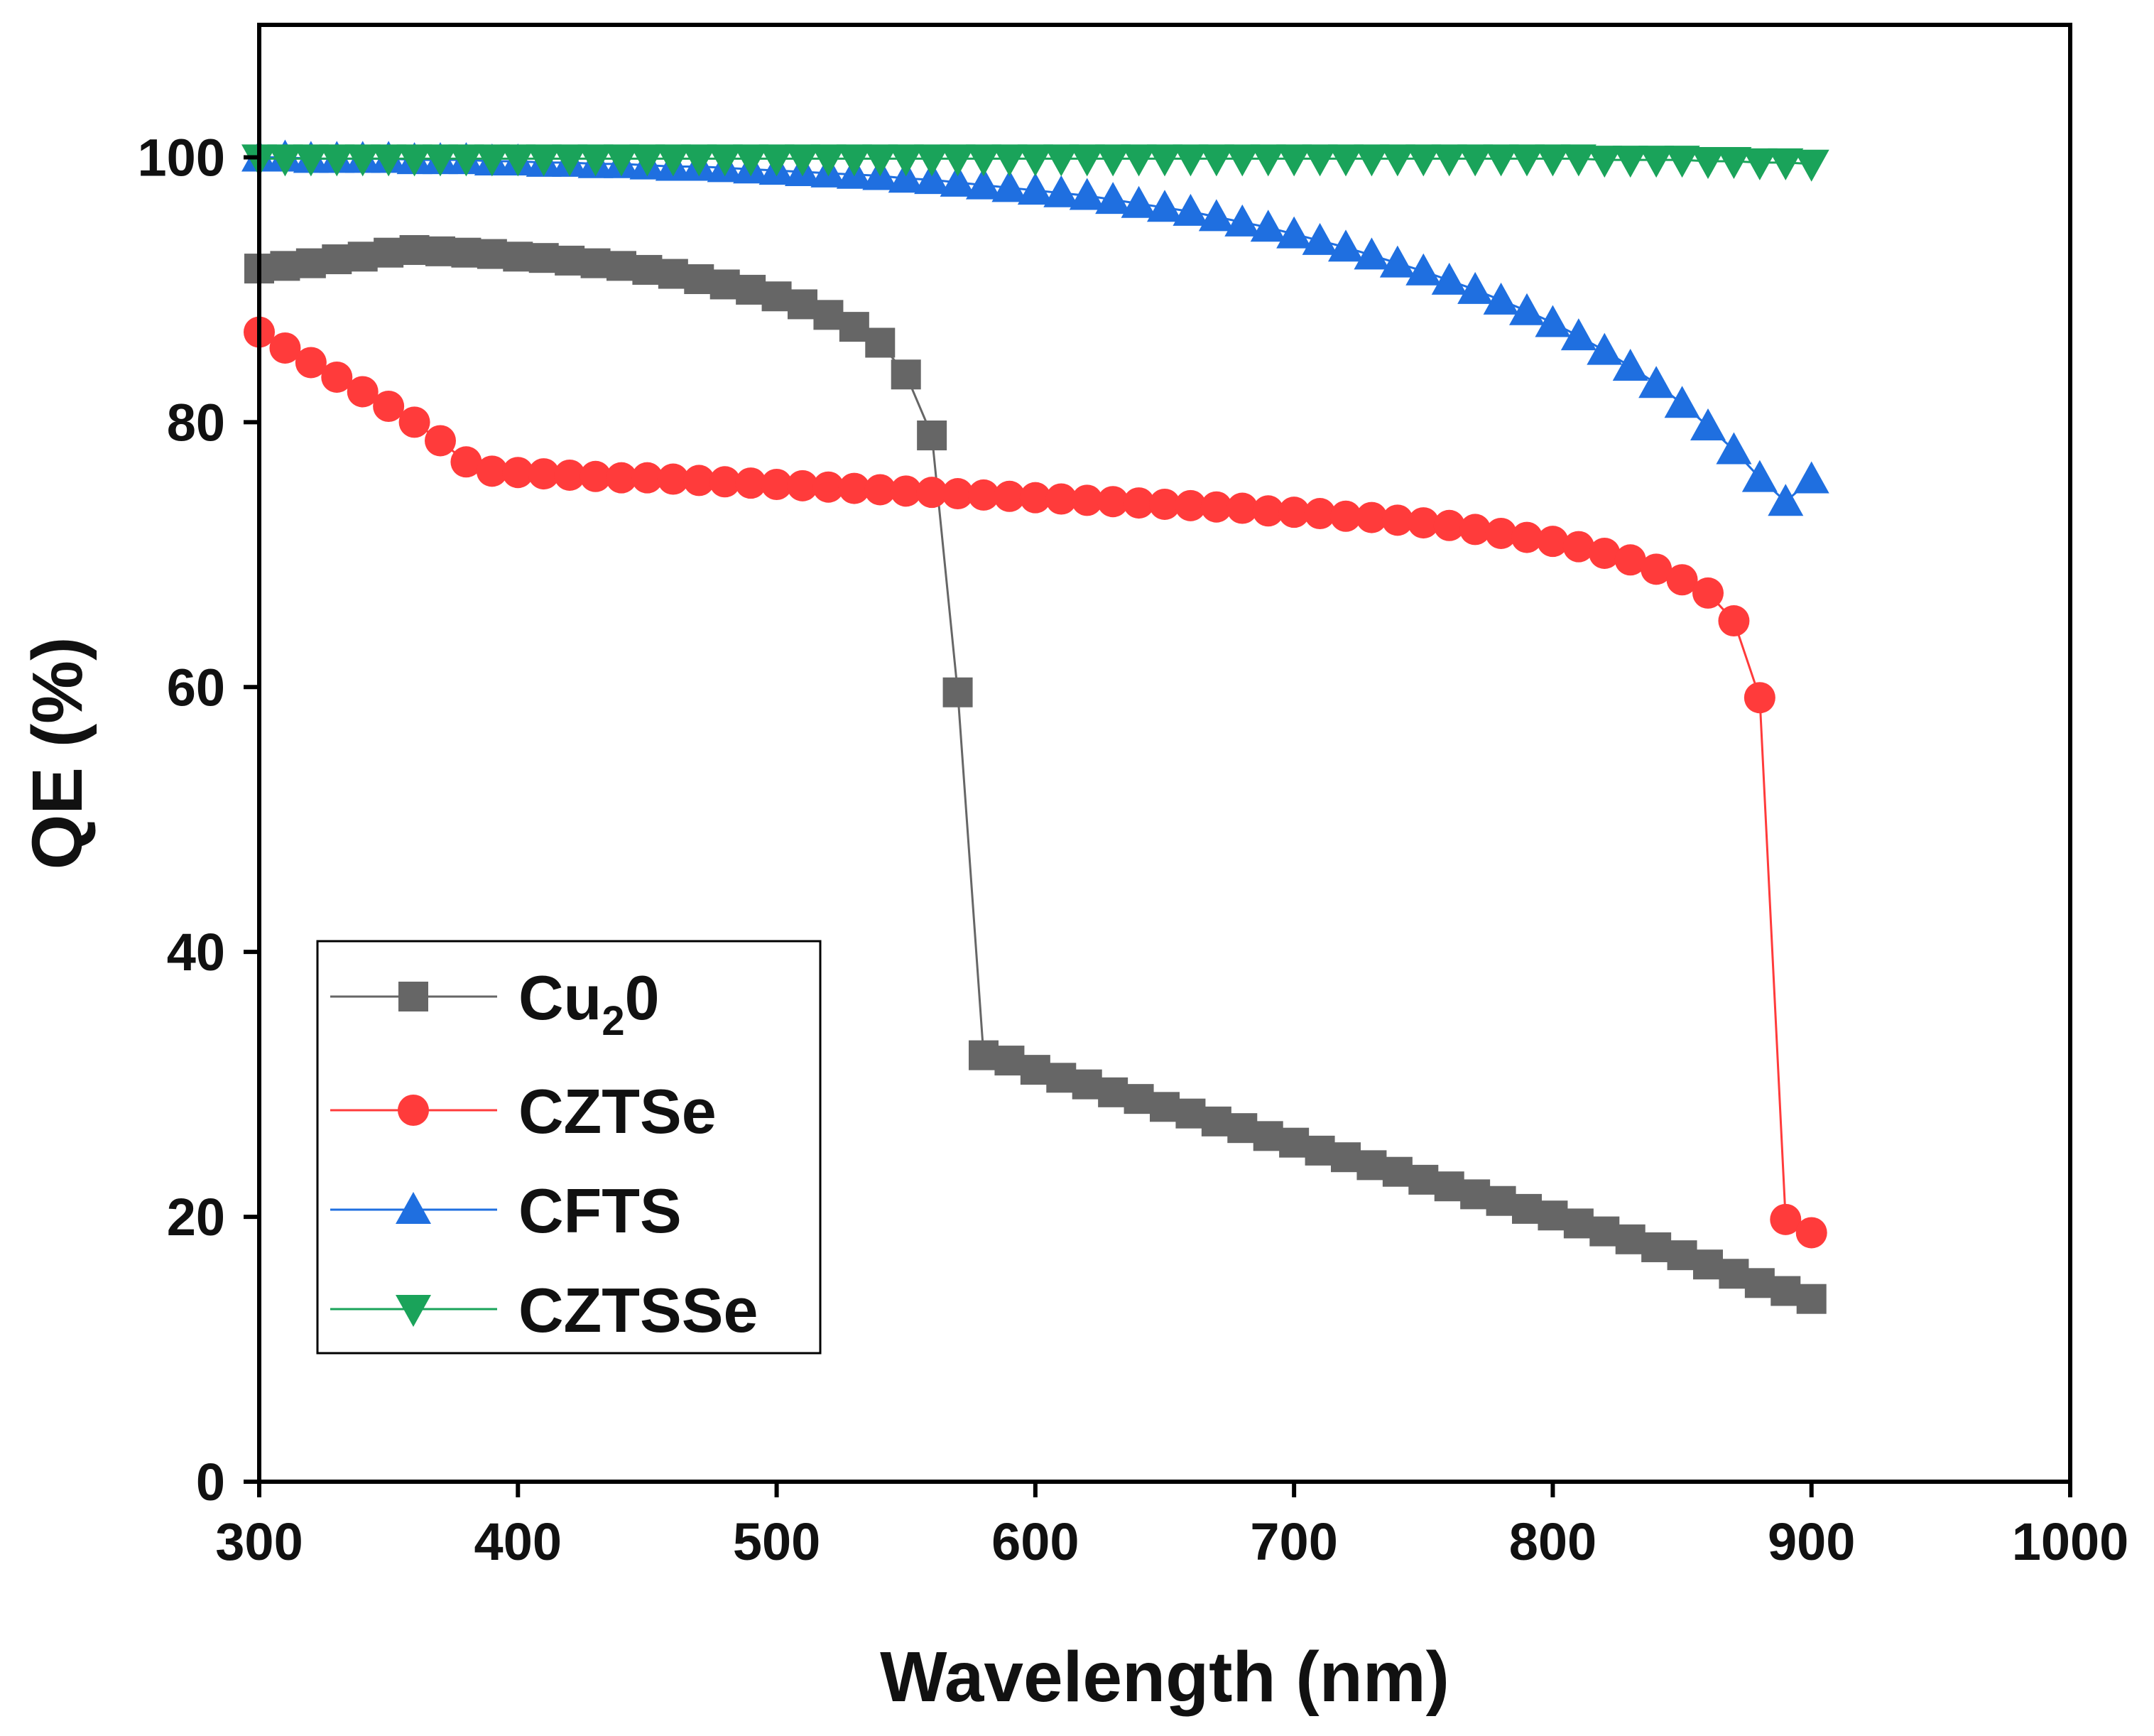  I want to click on legend-label: Cu20, so click(589, 1003).